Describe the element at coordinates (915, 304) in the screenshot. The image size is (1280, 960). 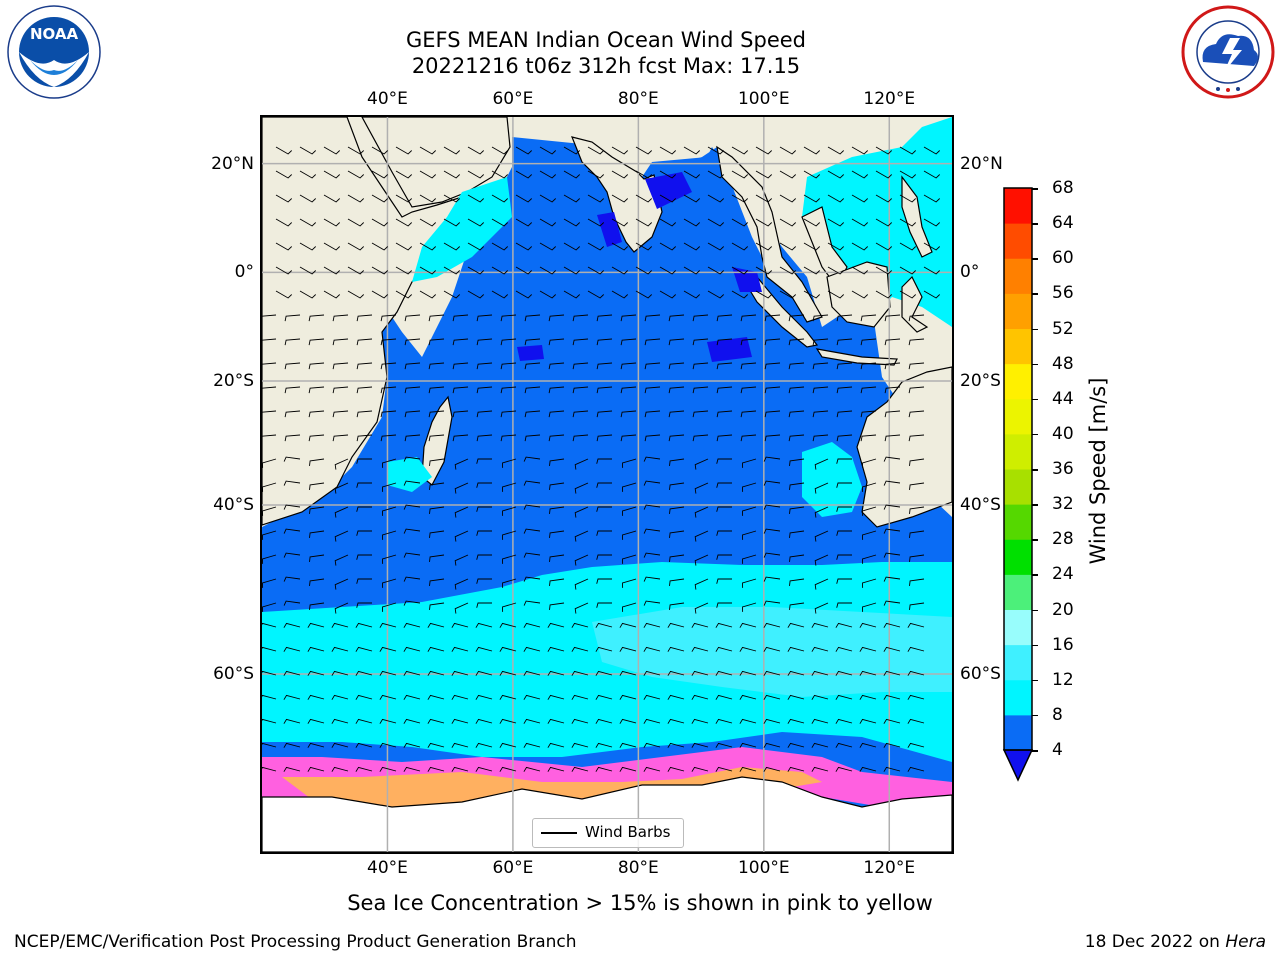
I see `sulawesi` at that location.